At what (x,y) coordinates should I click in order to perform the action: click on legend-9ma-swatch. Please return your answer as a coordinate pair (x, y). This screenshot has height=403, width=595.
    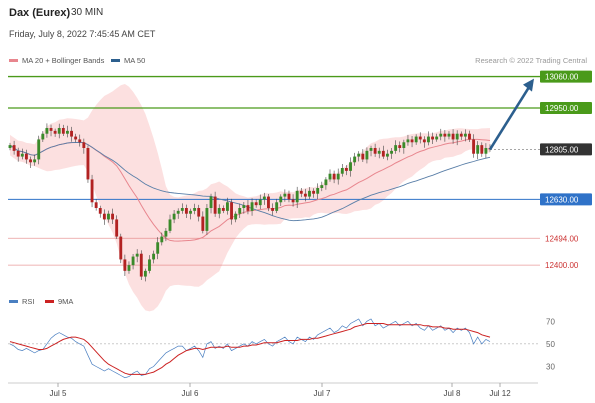
    Looking at the image, I should click on (49, 301).